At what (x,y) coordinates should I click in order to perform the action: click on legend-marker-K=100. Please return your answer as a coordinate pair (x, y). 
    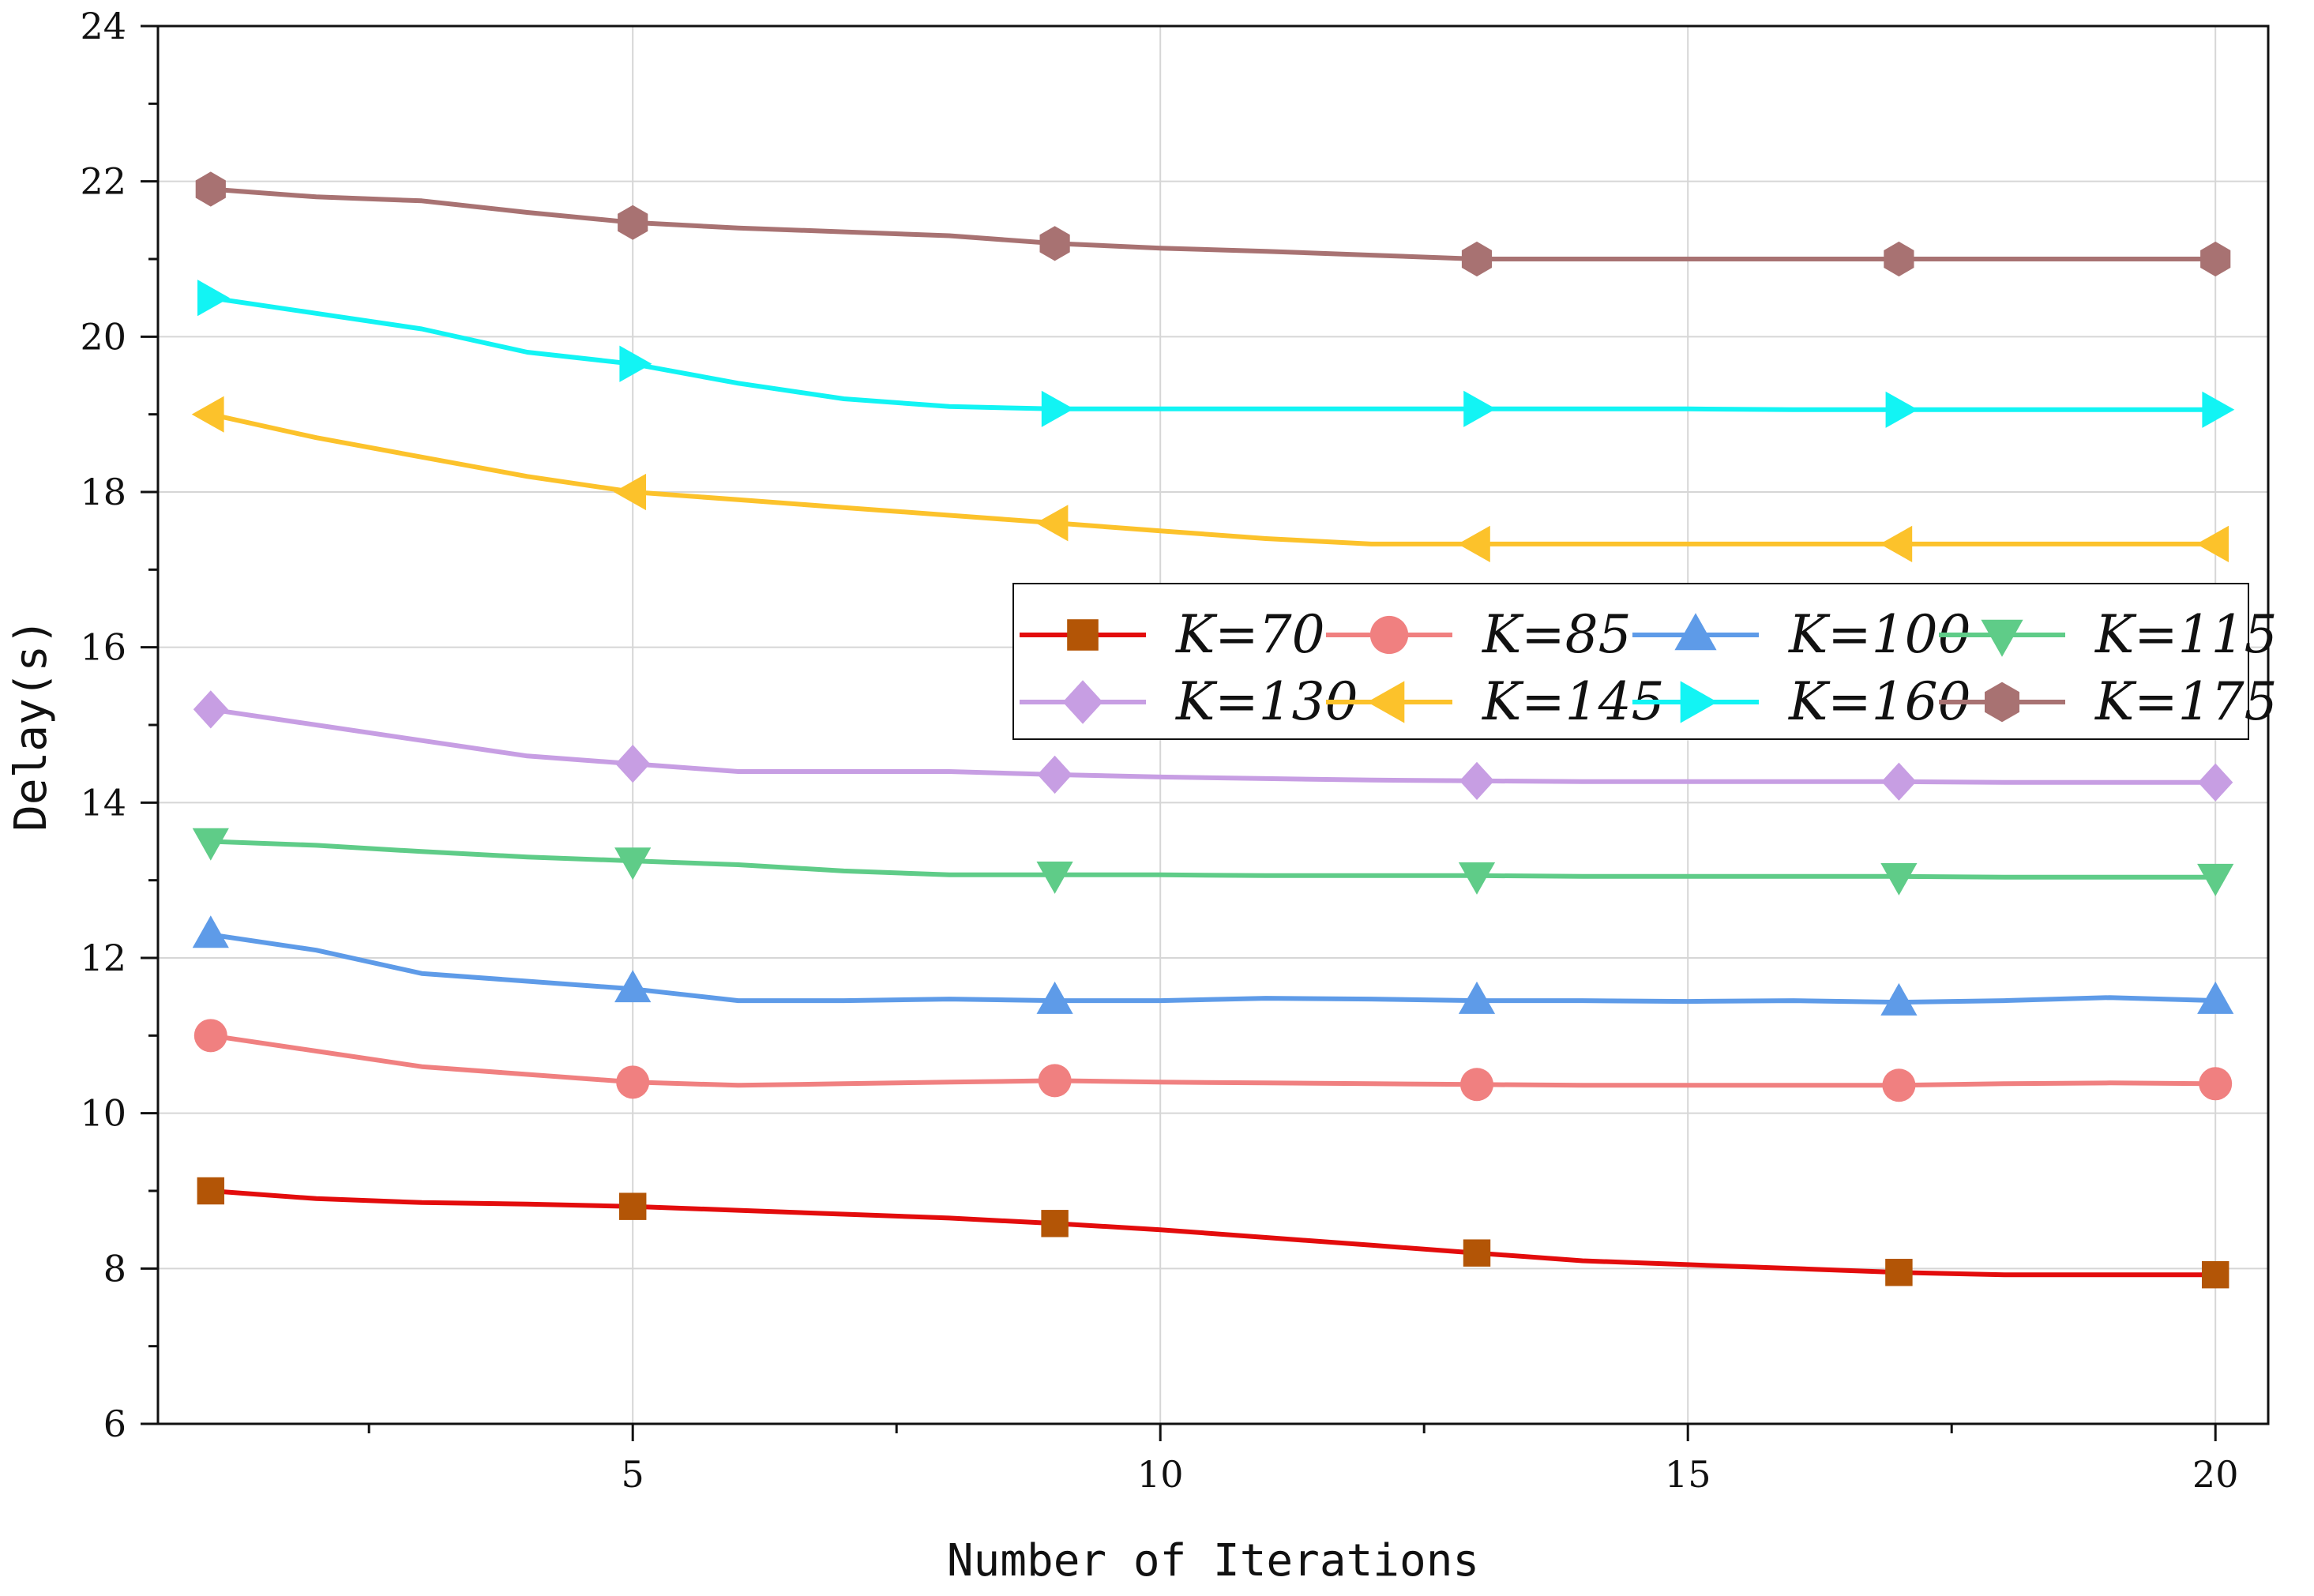
    Looking at the image, I should click on (1695, 632).